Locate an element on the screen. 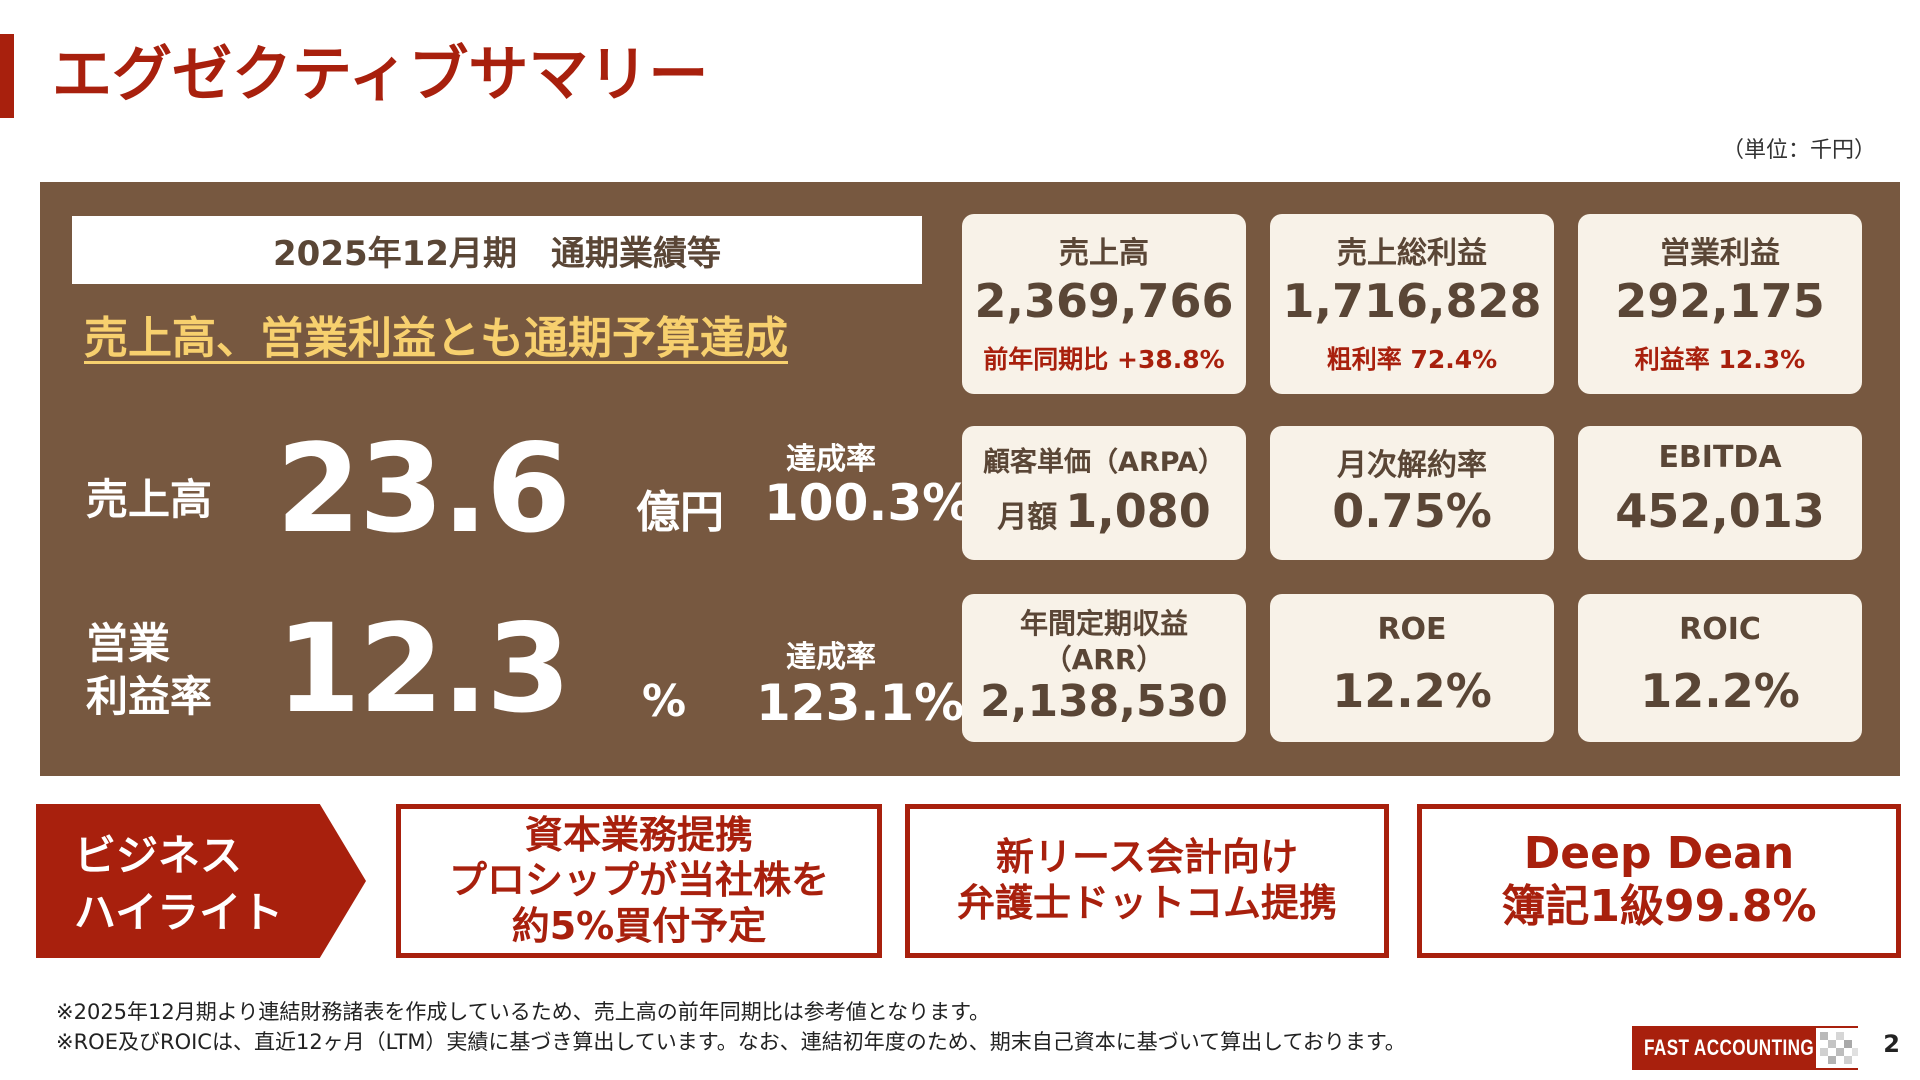 This screenshot has height=1080, width=1920. kpi-card-gross-profit: 売上総利益 1,716,828 粗利率 72.4% is located at coordinates (1412, 304).